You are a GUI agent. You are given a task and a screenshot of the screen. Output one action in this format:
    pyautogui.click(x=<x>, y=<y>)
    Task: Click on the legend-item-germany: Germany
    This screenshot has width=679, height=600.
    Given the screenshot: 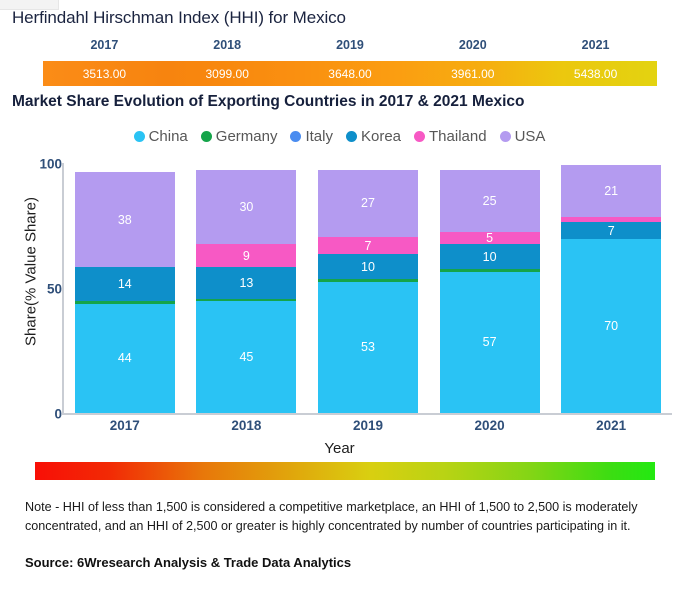 What is the action you would take?
    pyautogui.click(x=239, y=136)
    